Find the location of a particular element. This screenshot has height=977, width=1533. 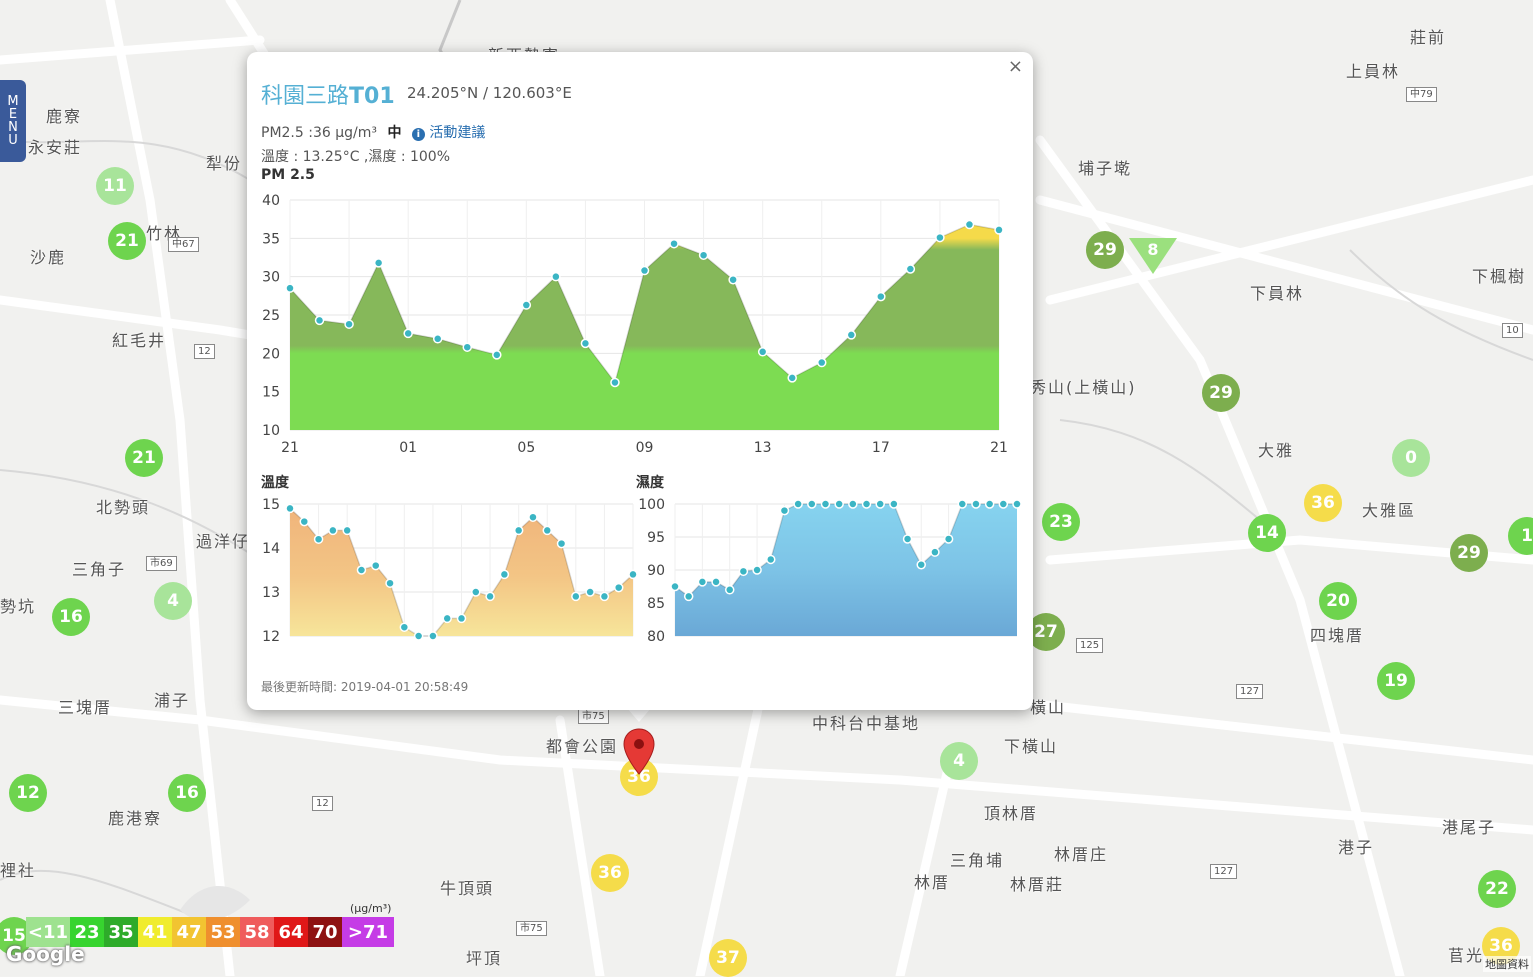

station-marker: 20 is located at coordinates (1338, 601).